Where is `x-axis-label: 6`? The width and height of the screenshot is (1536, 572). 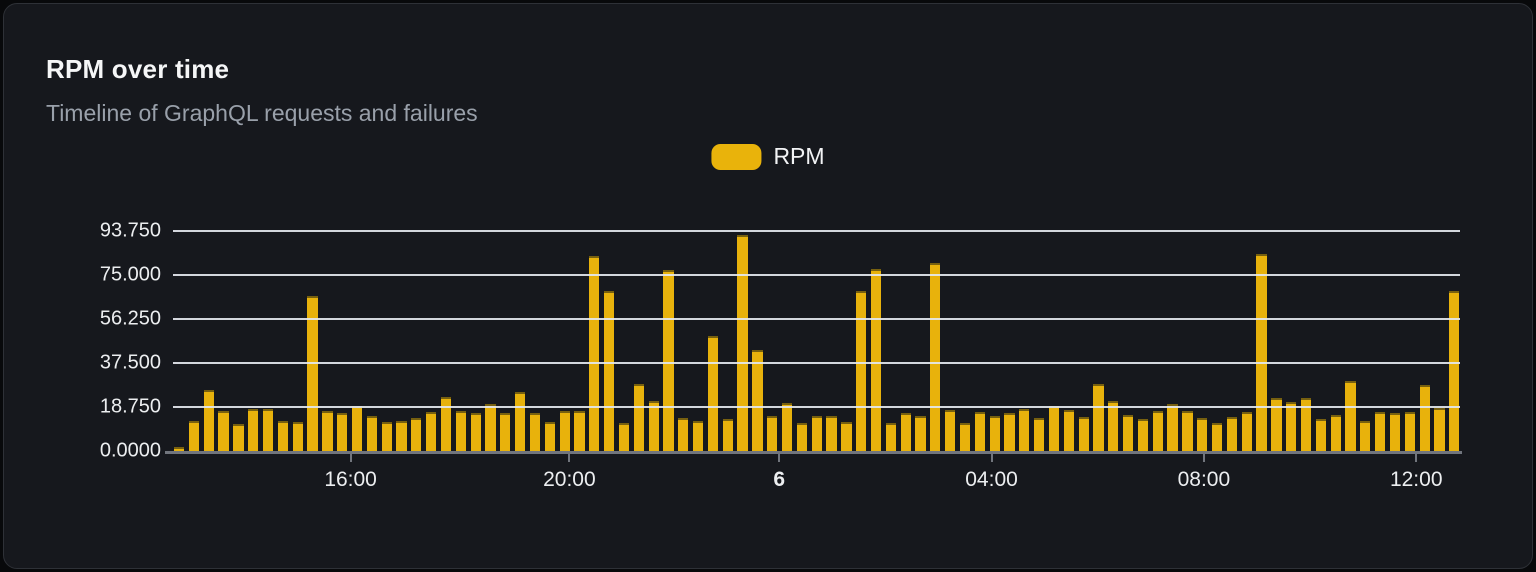 x-axis-label: 6 is located at coordinates (779, 479).